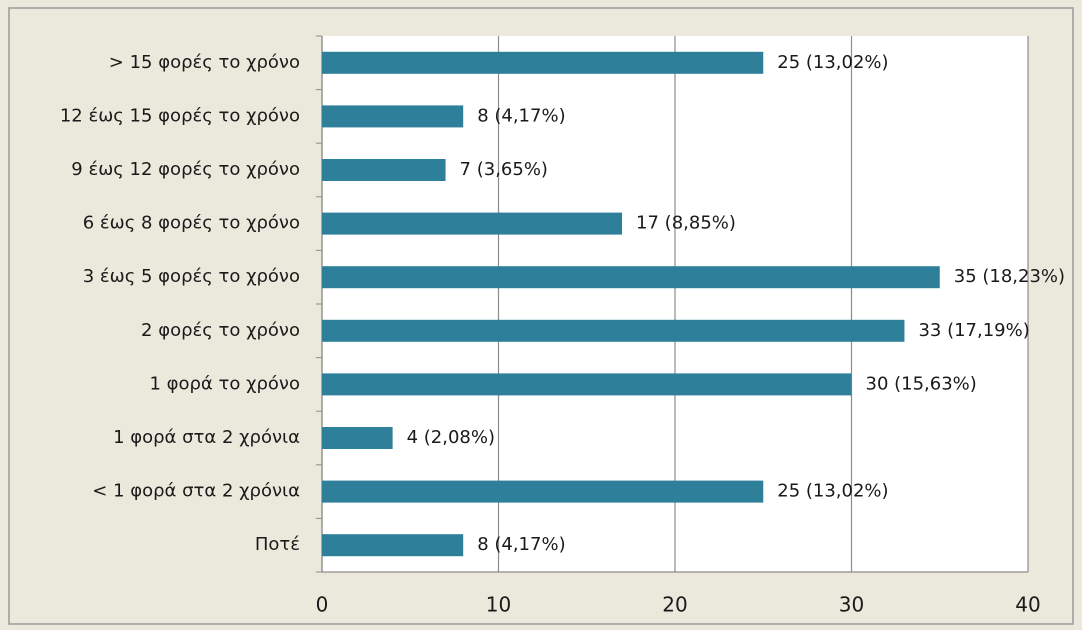 This screenshot has height=630, width=1082. What do you see at coordinates (196, 491) in the screenshot?
I see `y-tick-label: < 1 φορά στα 2 χρόνια` at bounding box center [196, 491].